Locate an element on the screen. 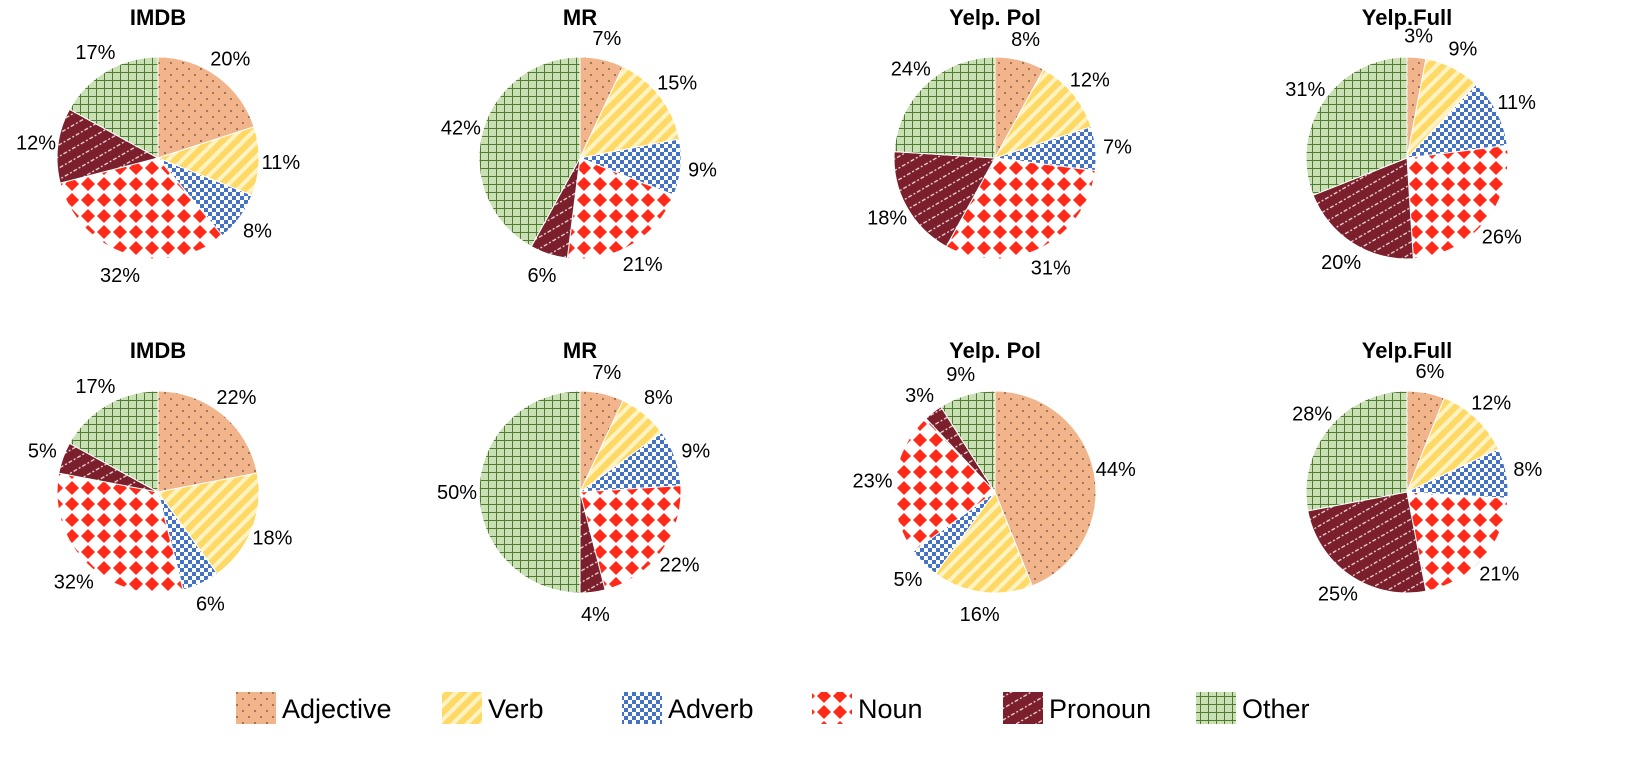  pie-data-label: 23% is located at coordinates (872, 481).